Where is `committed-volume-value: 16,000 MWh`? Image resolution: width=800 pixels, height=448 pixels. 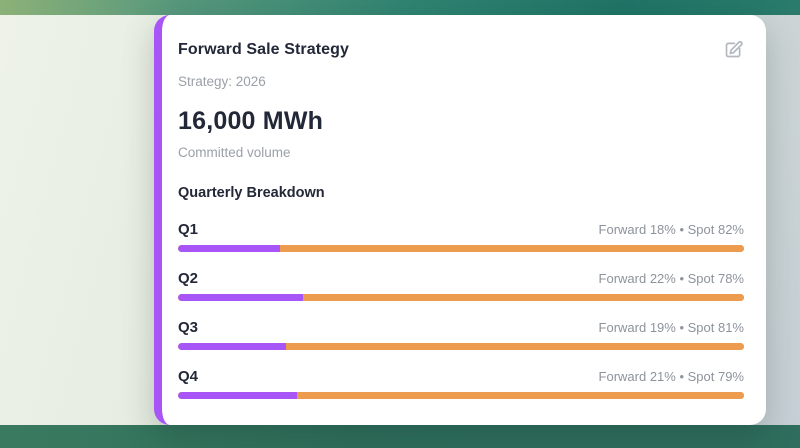 committed-volume-value: 16,000 MWh is located at coordinates (251, 121).